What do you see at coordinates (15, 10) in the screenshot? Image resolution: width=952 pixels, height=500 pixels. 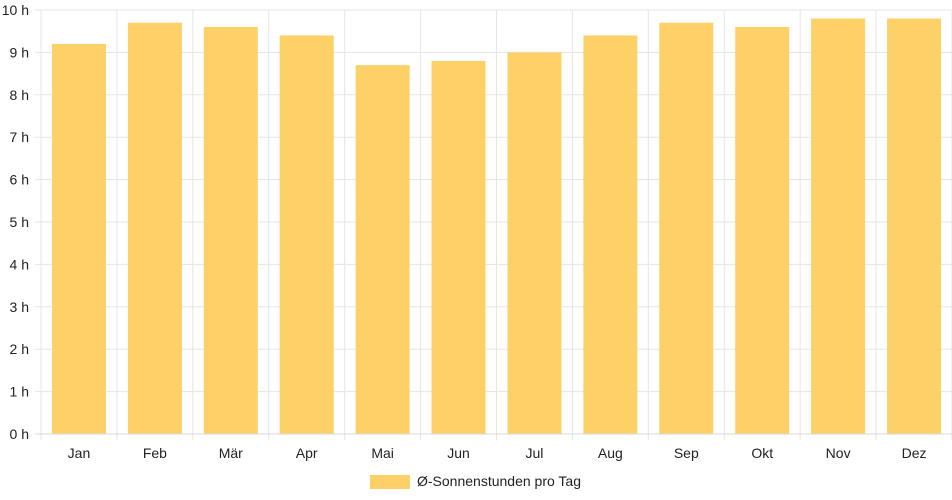 I see `y-tick-label: 10 h` at bounding box center [15, 10].